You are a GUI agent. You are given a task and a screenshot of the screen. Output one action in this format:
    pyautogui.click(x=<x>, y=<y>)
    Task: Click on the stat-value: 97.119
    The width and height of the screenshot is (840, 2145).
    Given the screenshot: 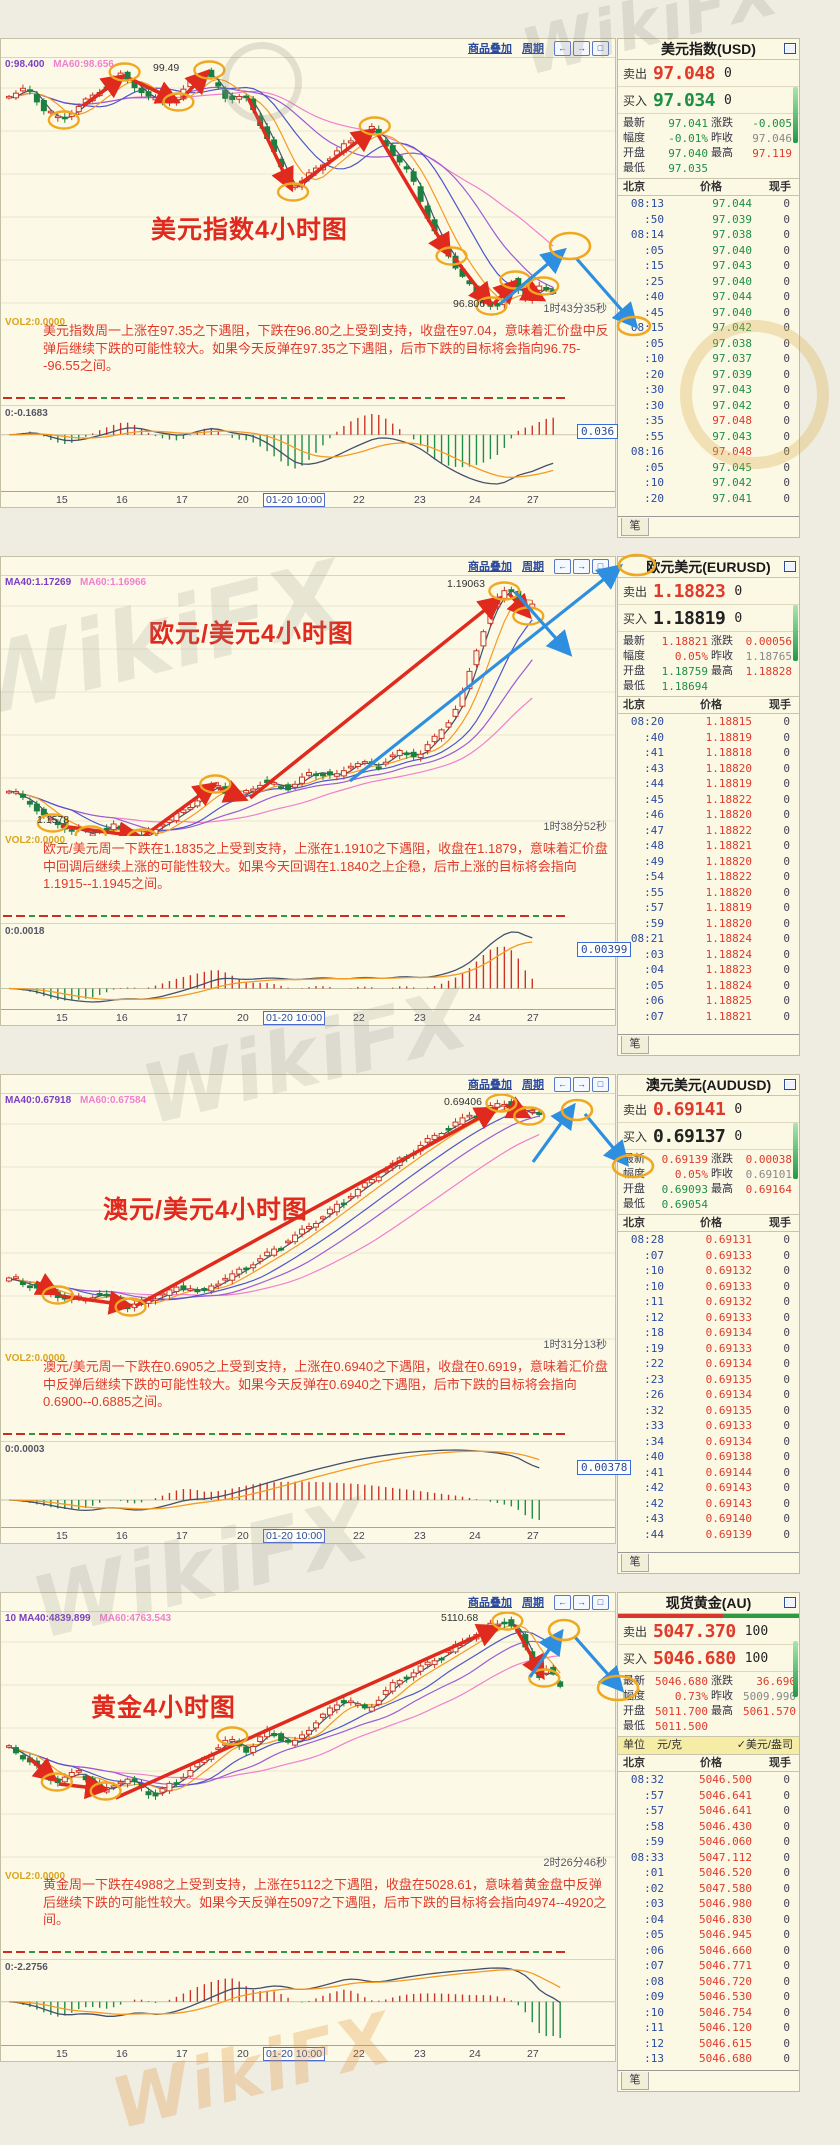 What is the action you would take?
    pyautogui.click(x=772, y=153)
    